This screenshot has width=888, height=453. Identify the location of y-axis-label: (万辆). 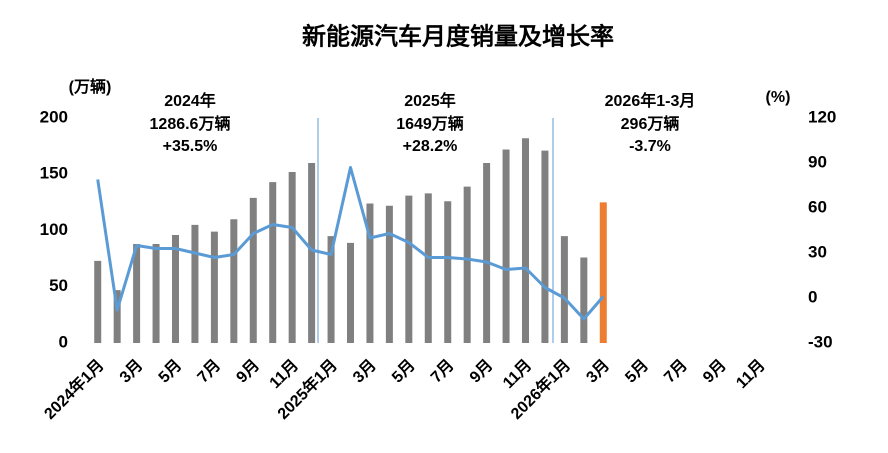
(90, 86).